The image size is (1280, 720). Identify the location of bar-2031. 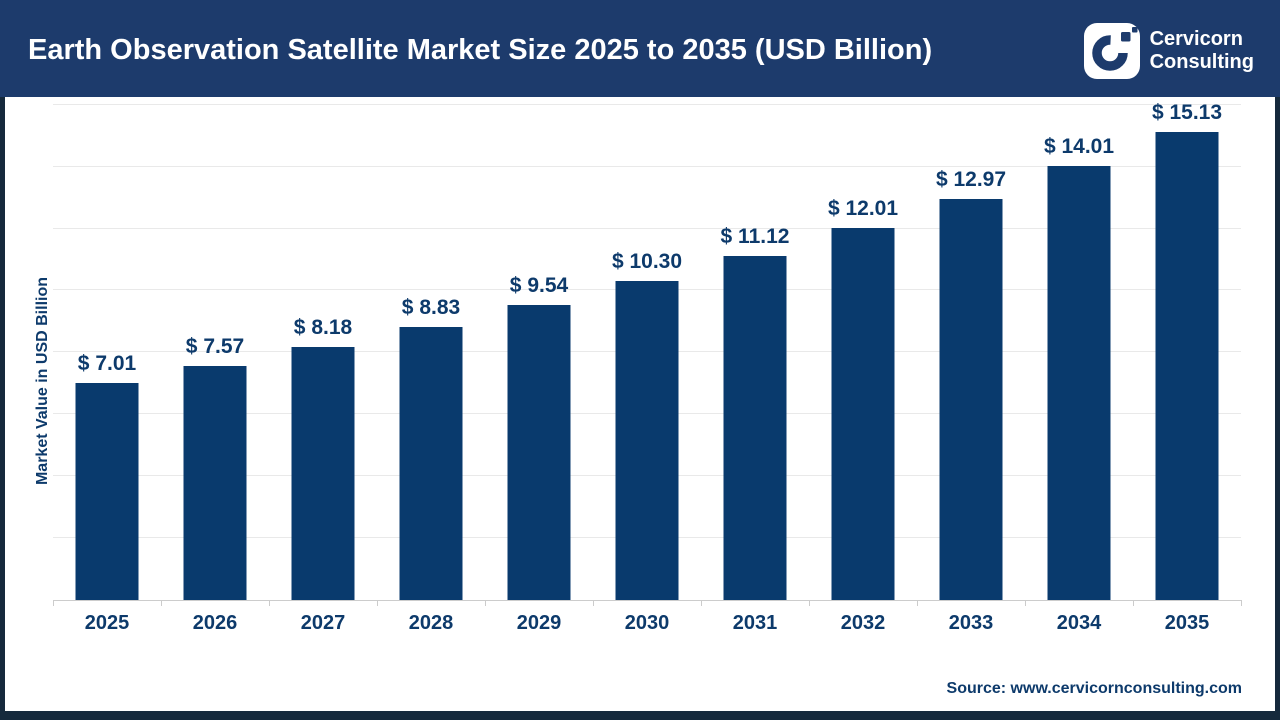
(755, 427).